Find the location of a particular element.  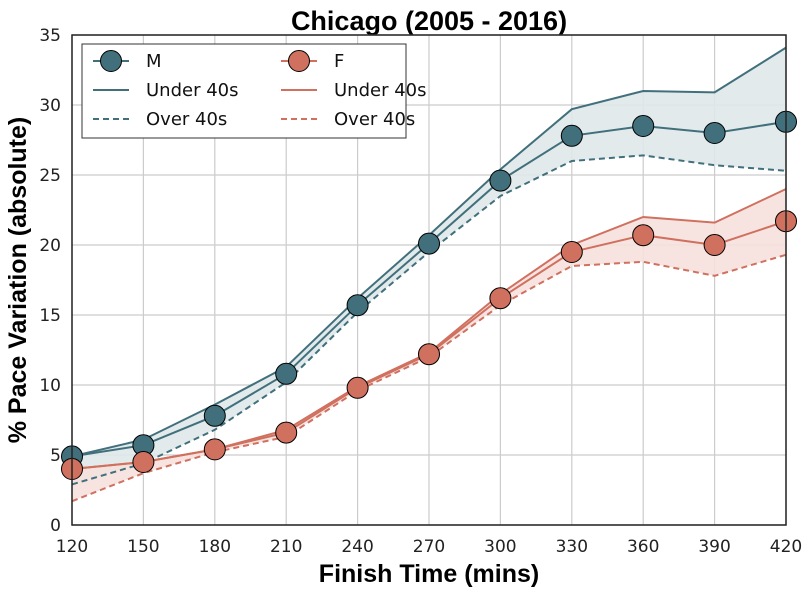

x-tick-label: 330 is located at coordinates (572, 547).